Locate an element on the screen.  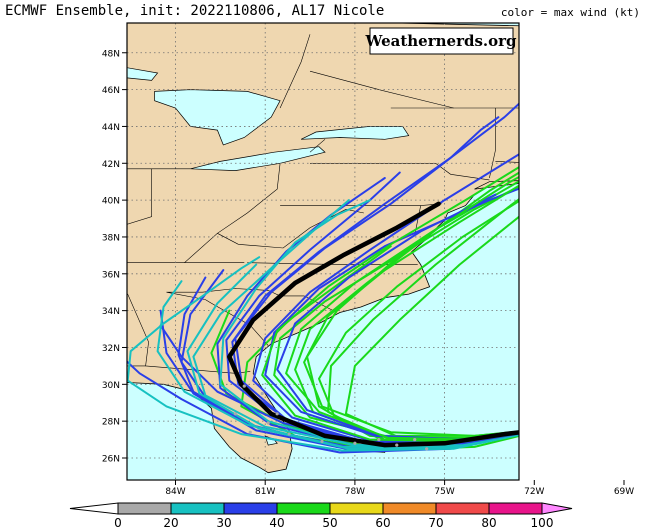
colorbar-over-arrow is located at coordinates (557, 508).